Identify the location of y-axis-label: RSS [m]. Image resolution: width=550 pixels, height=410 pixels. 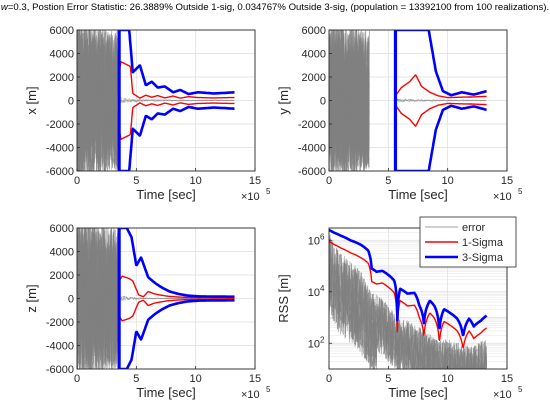
(283, 298).